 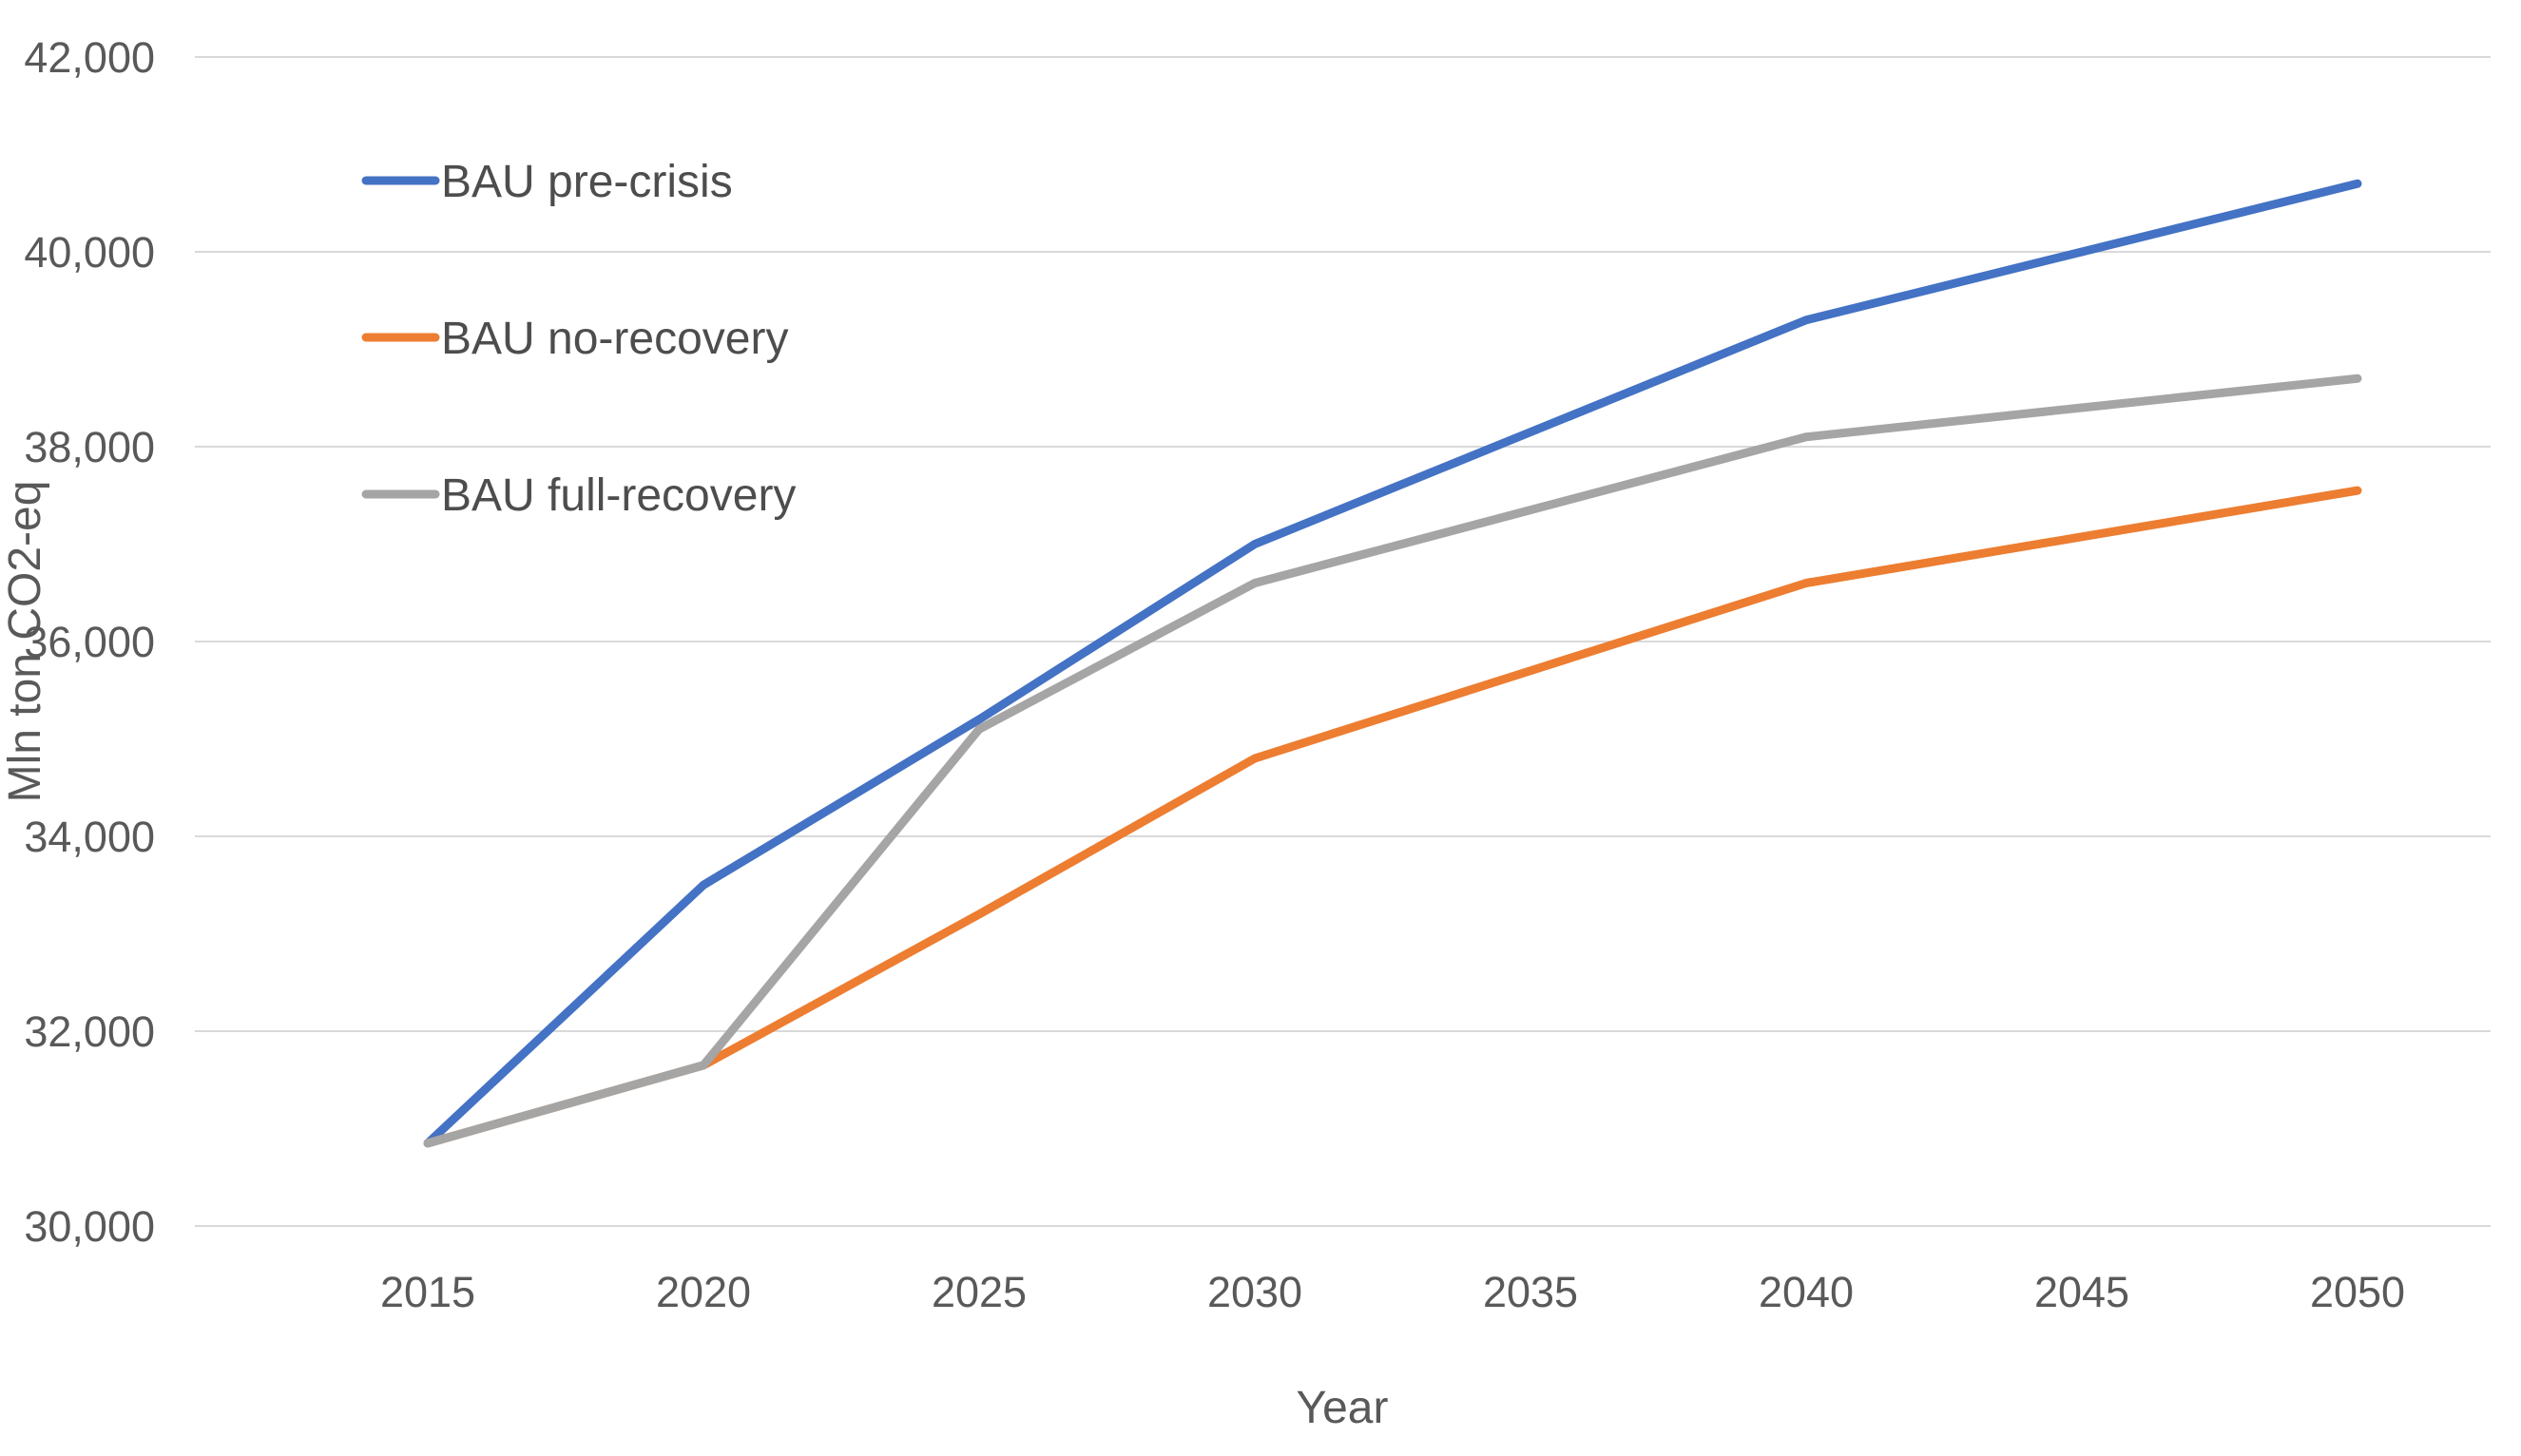 I want to click on y-axis-title: Mln ton CO2-eq, so click(x=25, y=642).